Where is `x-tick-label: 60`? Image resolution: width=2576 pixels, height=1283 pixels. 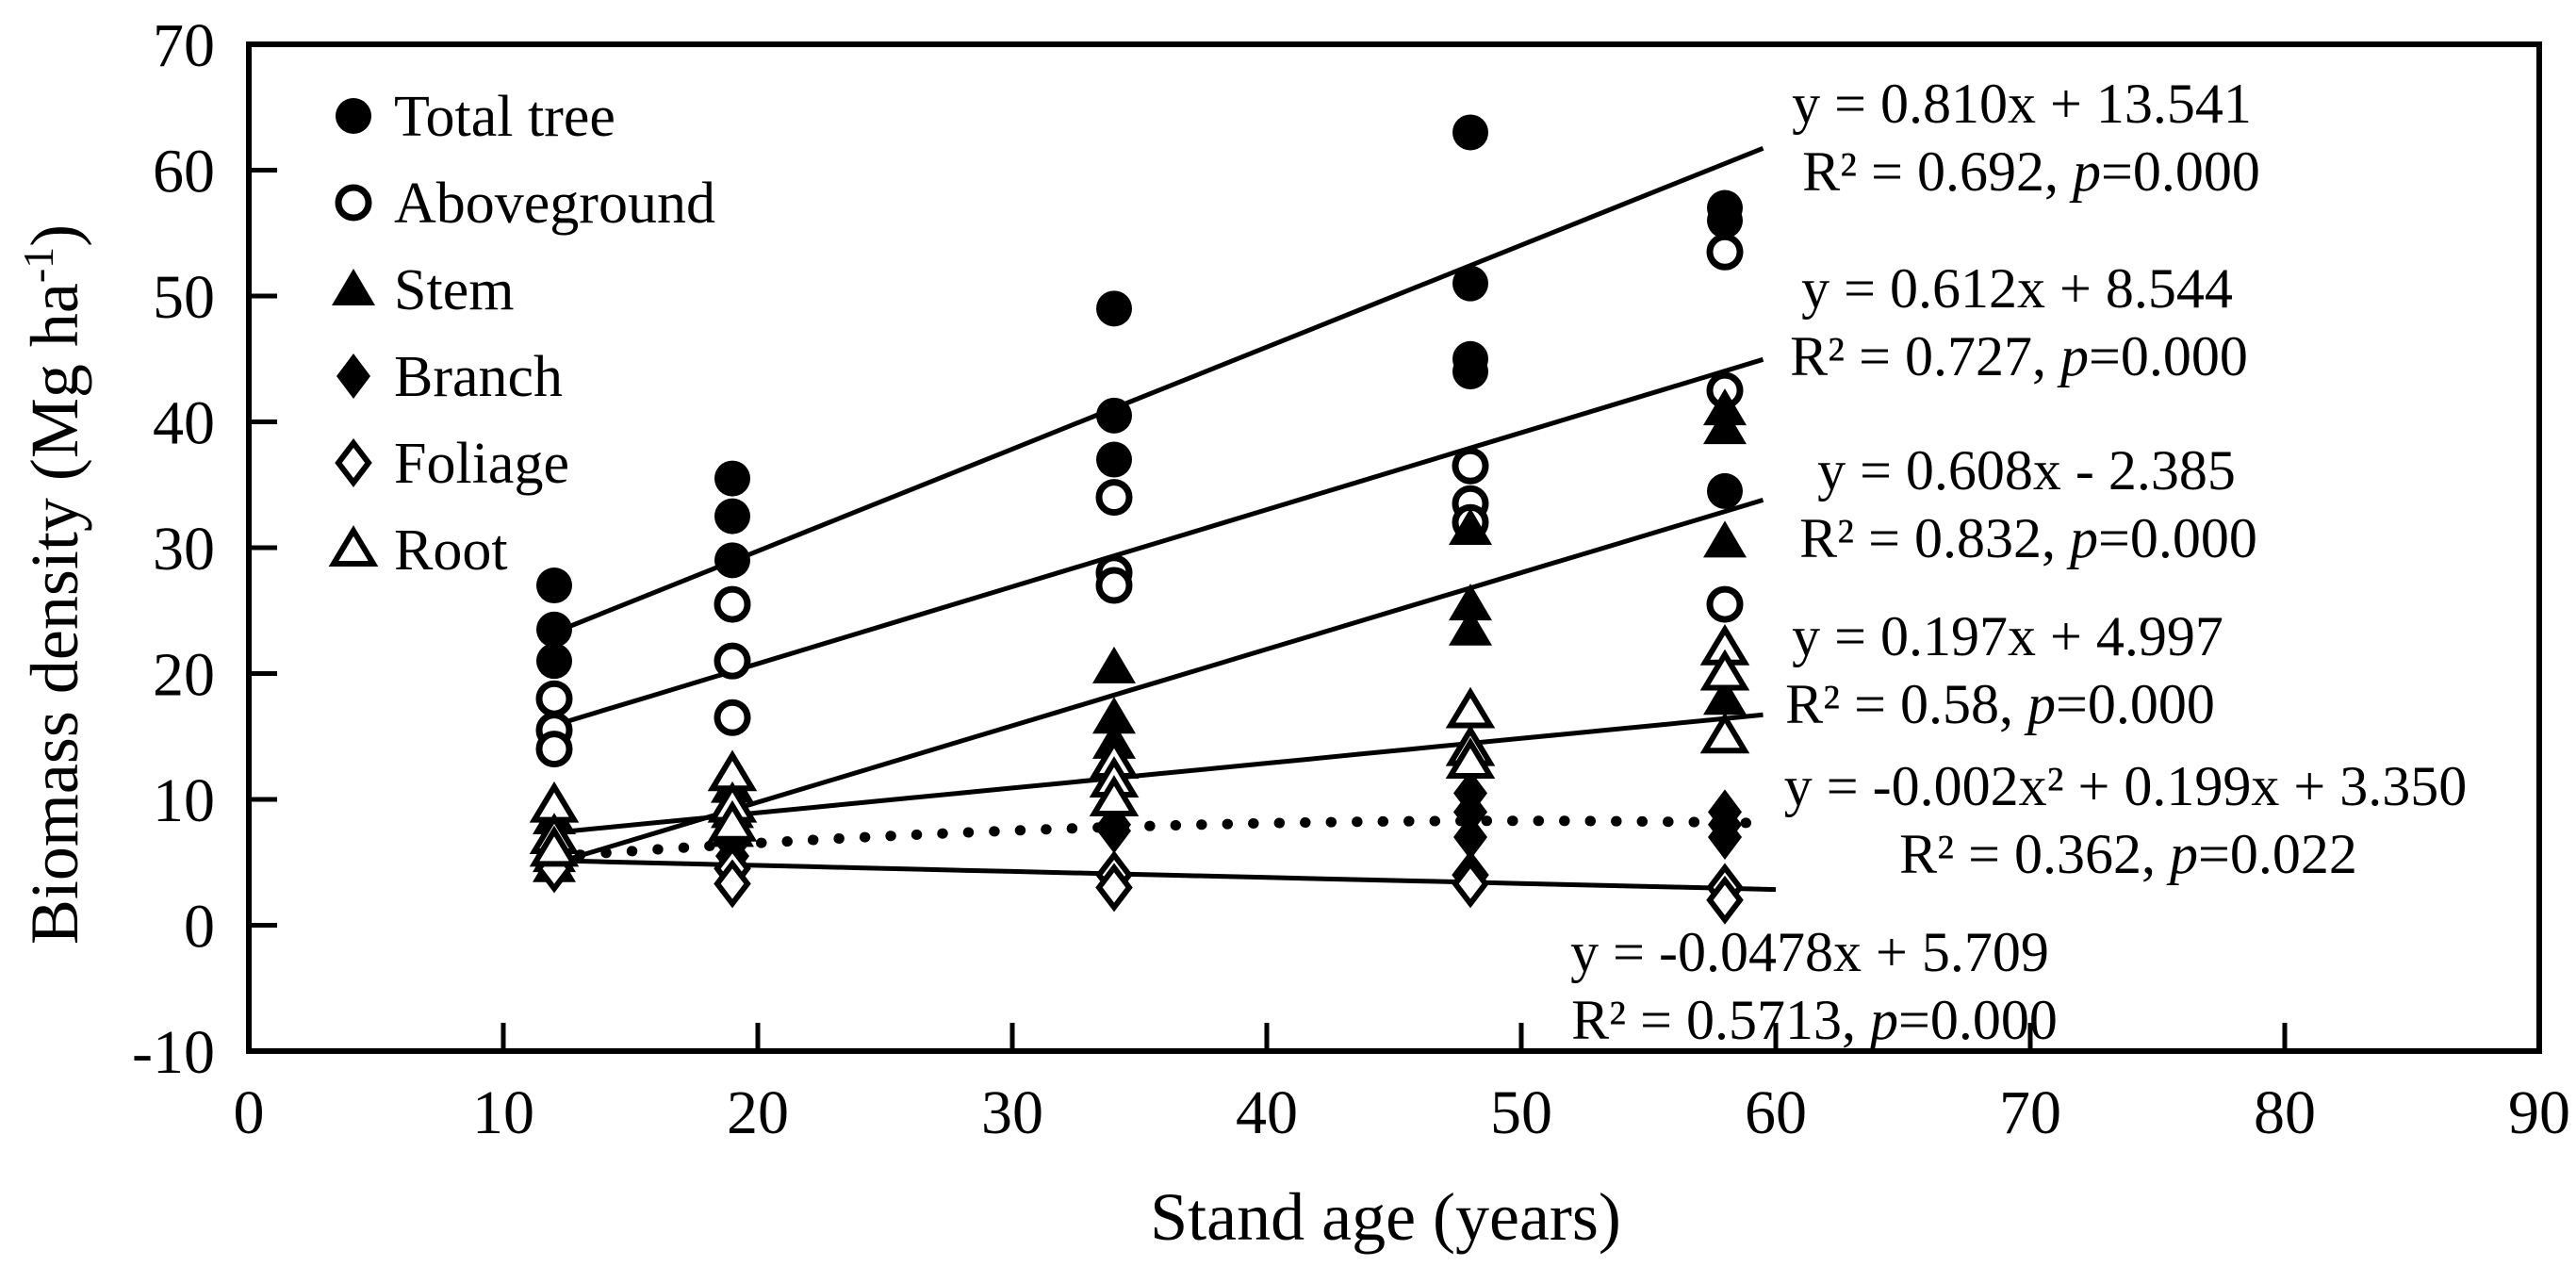
x-tick-label: 60 is located at coordinates (1776, 1112).